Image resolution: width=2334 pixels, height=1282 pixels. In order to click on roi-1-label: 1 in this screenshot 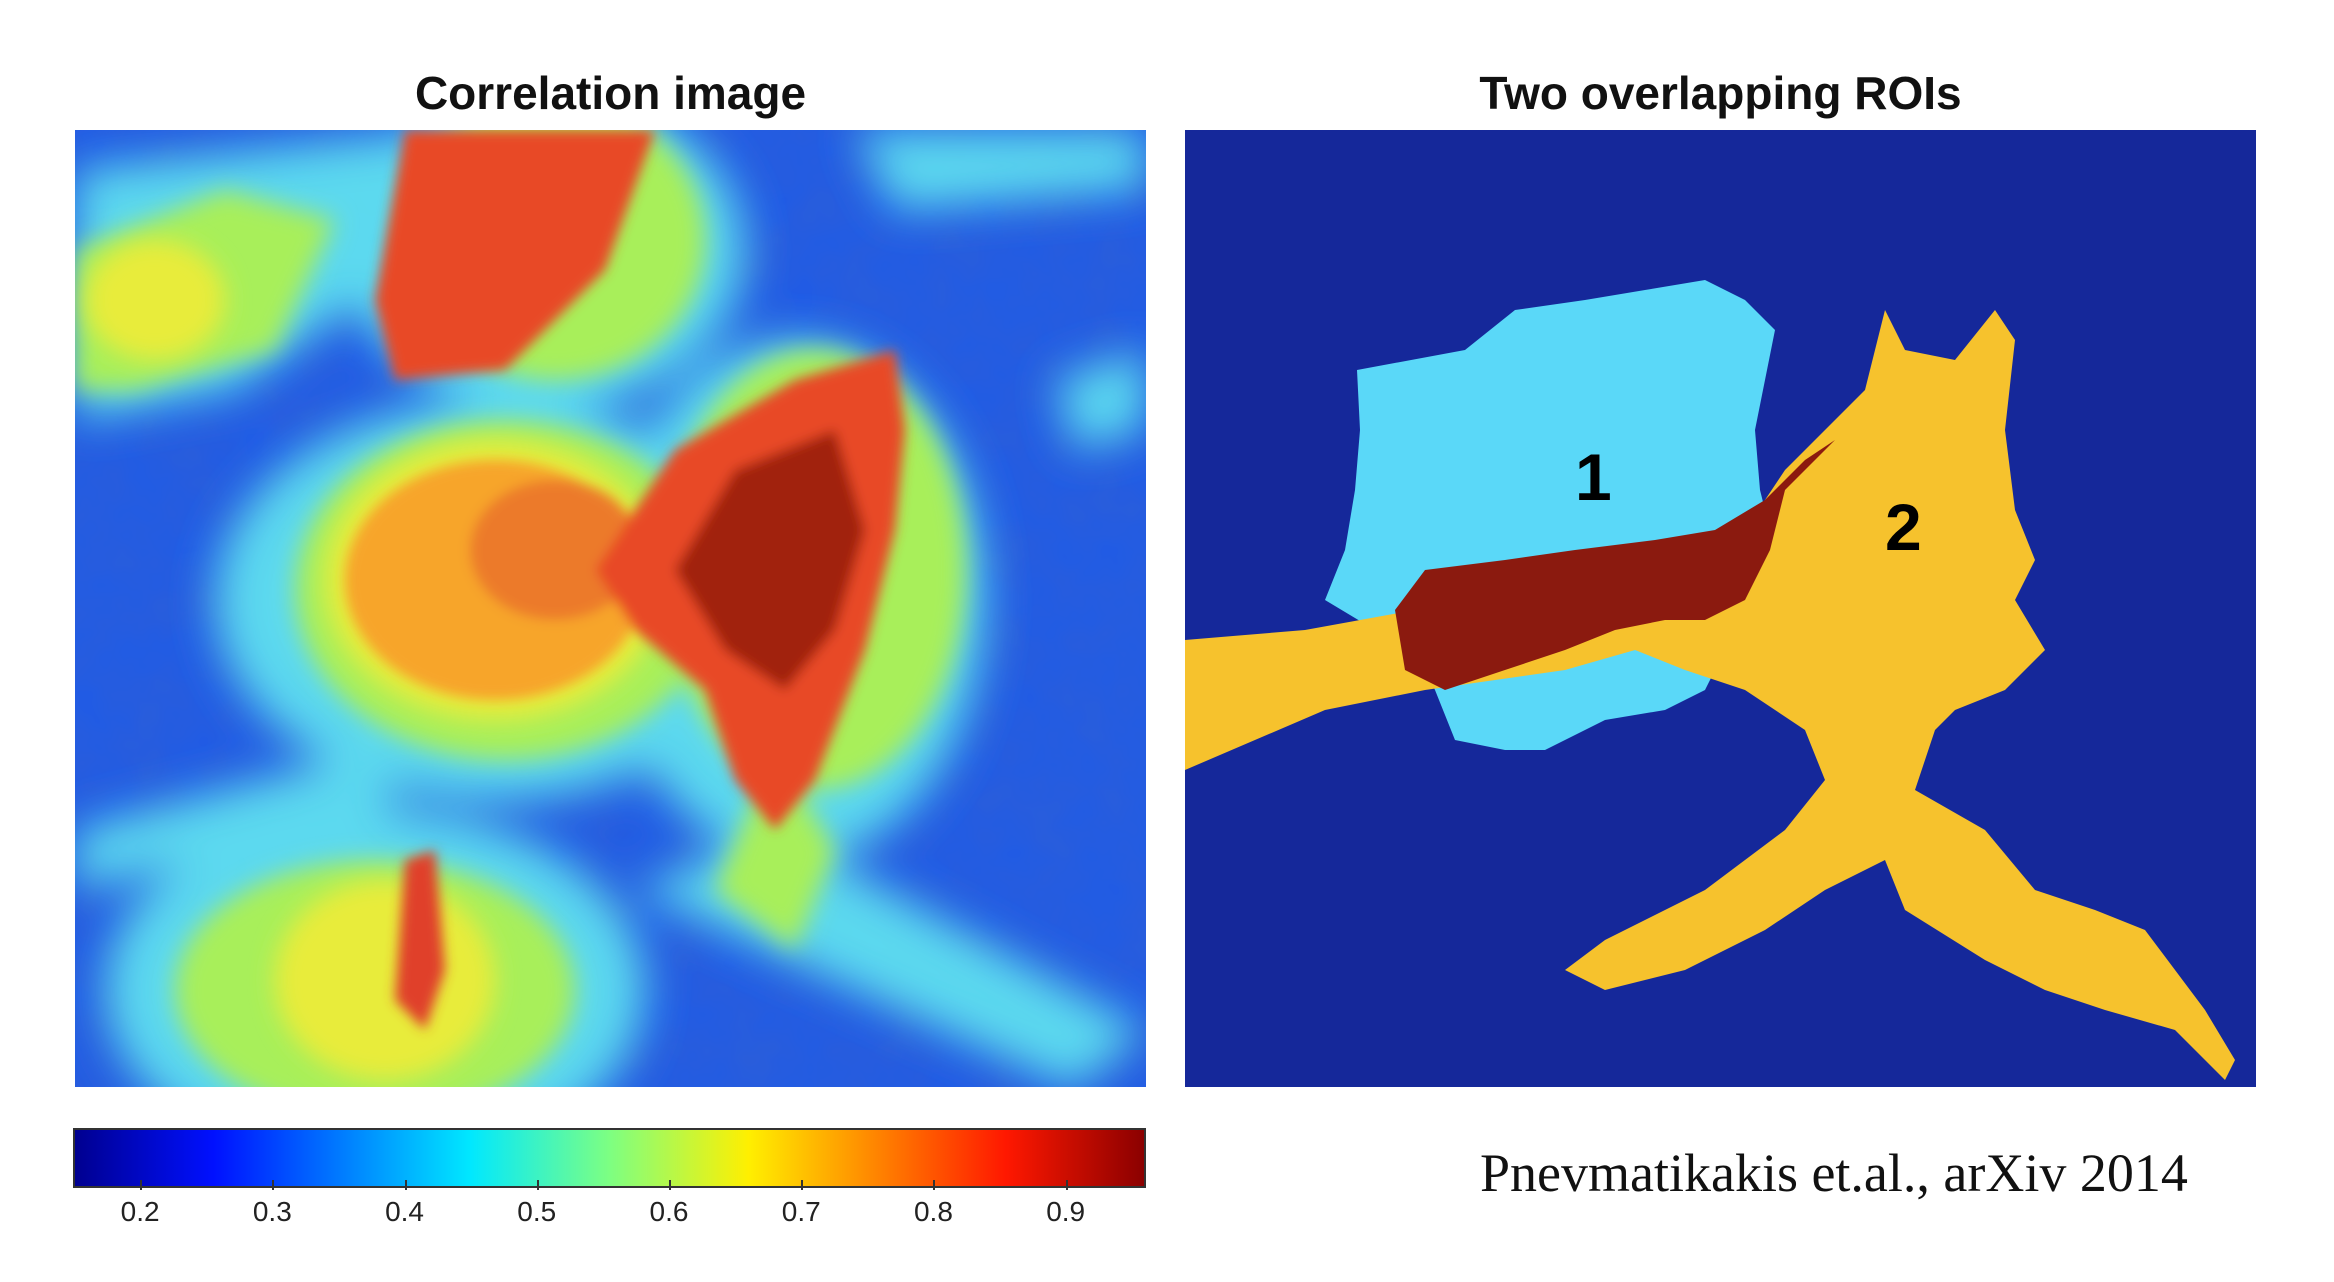, I will do `click(1593, 477)`.